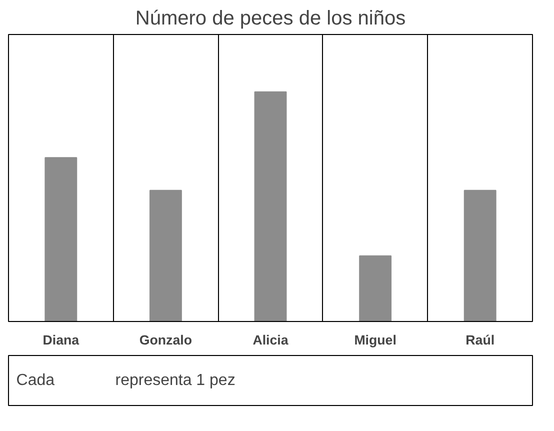 This screenshot has height=431, width=554. What do you see at coordinates (61, 340) in the screenshot?
I see `x-tick-label: Diana` at bounding box center [61, 340].